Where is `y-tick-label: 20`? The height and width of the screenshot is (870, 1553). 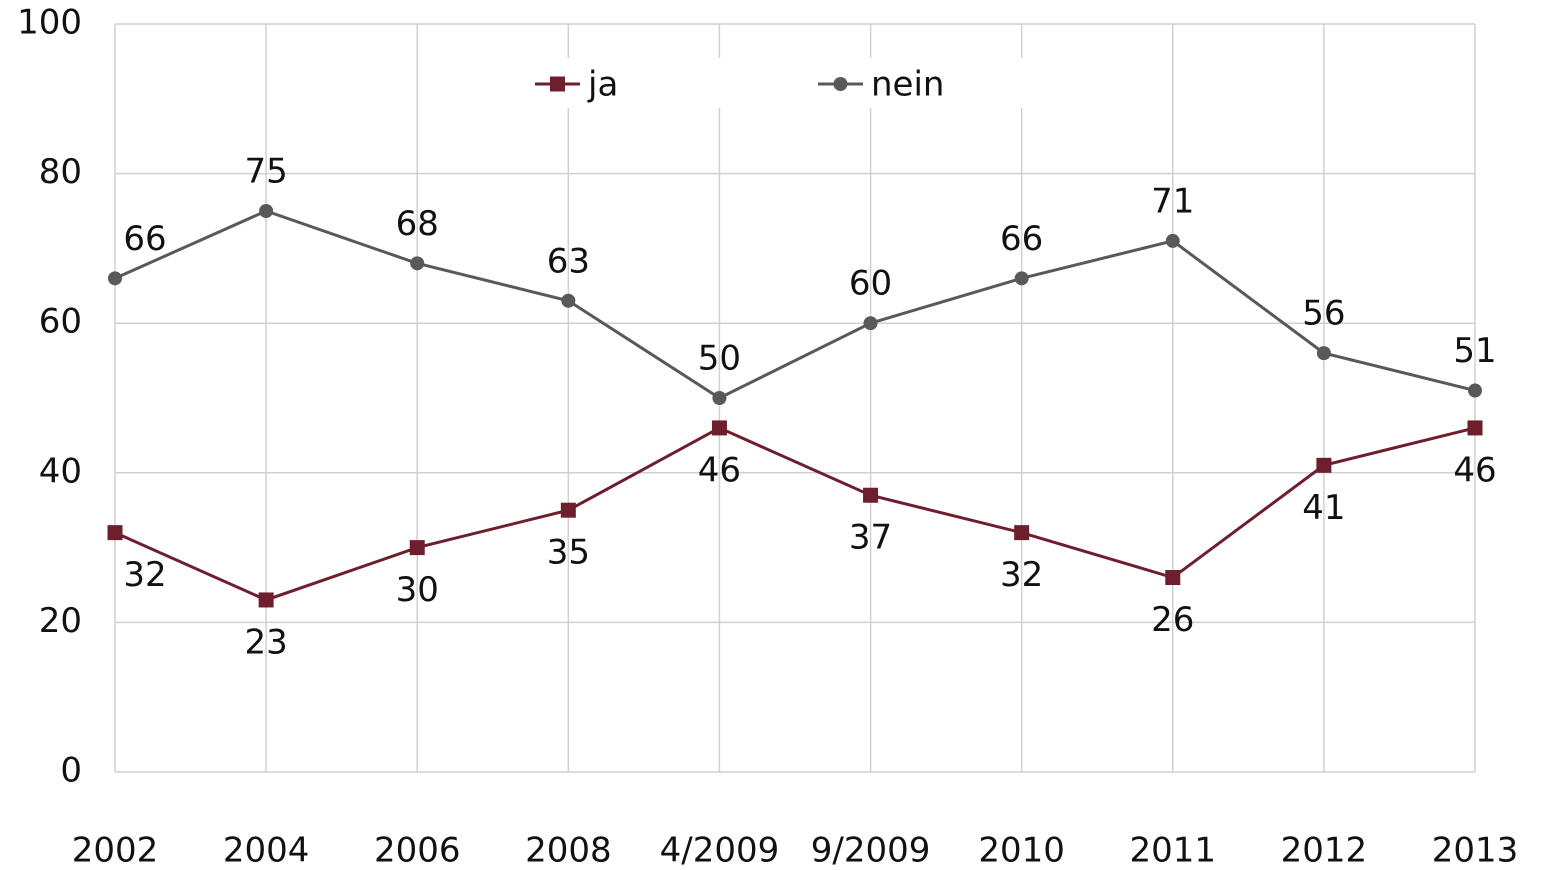
y-tick-label: 20 is located at coordinates (60, 621).